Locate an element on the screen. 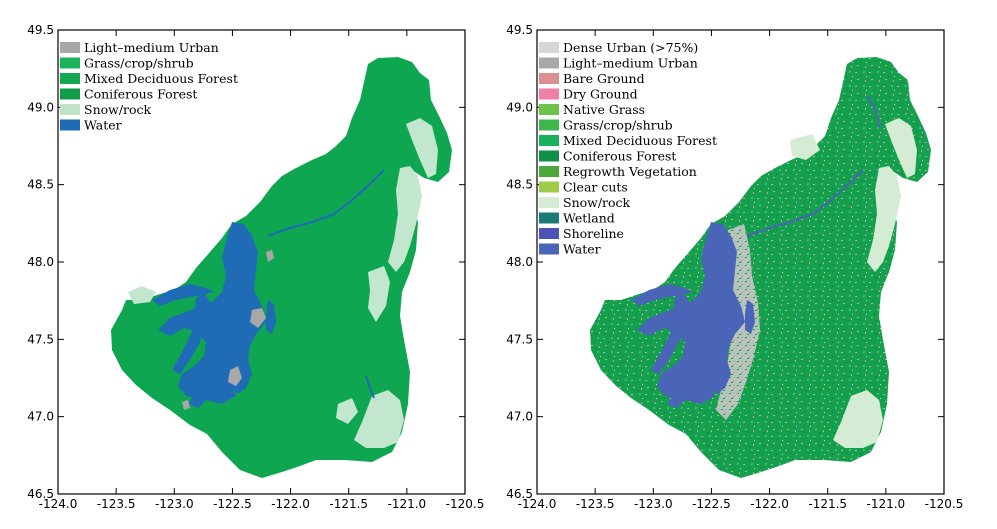 The image size is (997, 529). legend-label: Native Grass is located at coordinates (604, 109).